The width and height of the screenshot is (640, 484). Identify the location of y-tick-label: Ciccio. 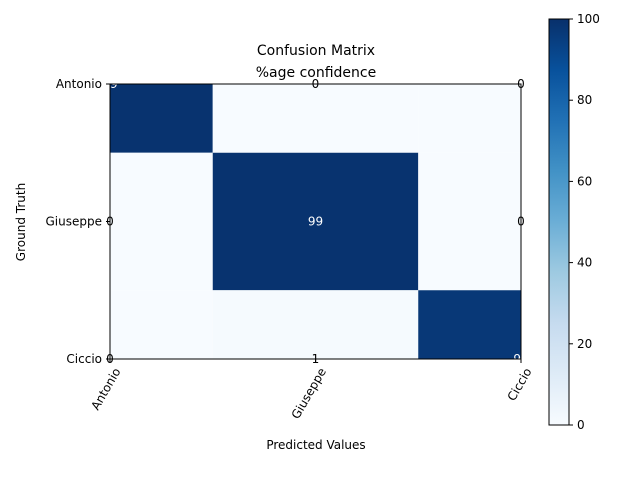
(84, 359).